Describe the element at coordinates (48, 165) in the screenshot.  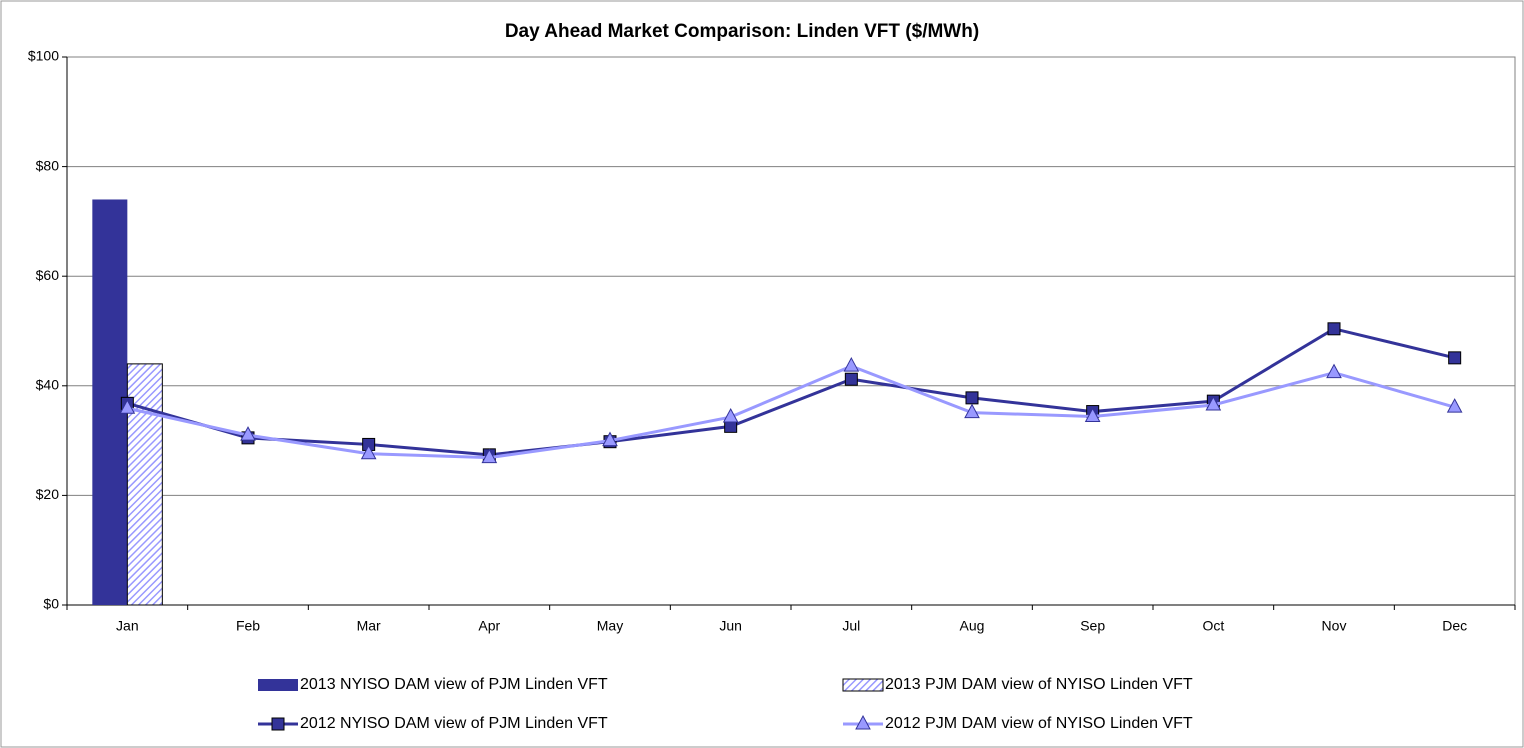
I see `y-tick-label: $80` at that location.